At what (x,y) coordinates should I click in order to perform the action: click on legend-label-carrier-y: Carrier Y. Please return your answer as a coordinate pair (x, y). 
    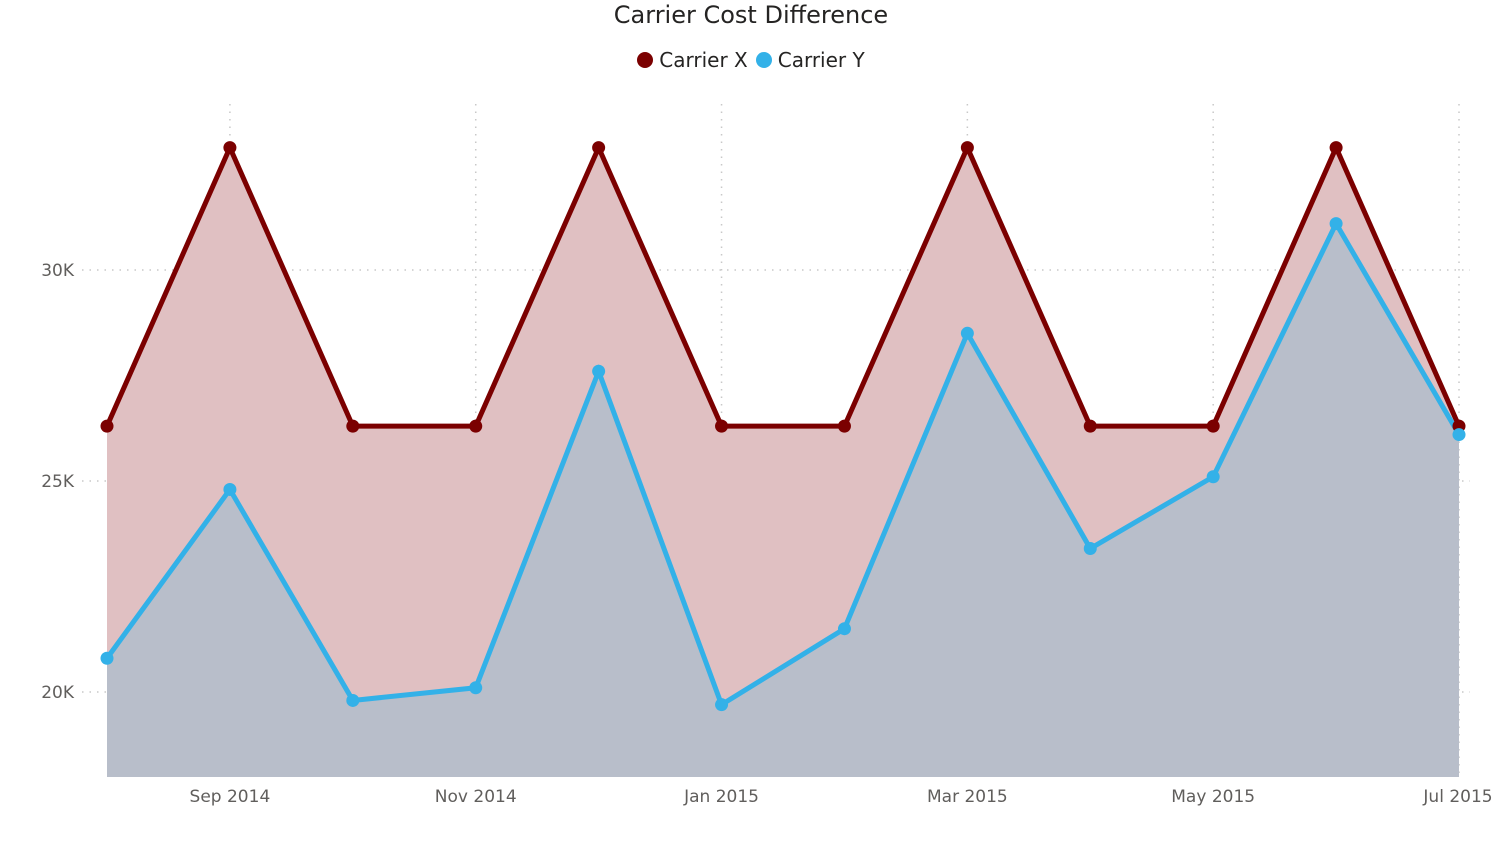
    Looking at the image, I should click on (821, 60).